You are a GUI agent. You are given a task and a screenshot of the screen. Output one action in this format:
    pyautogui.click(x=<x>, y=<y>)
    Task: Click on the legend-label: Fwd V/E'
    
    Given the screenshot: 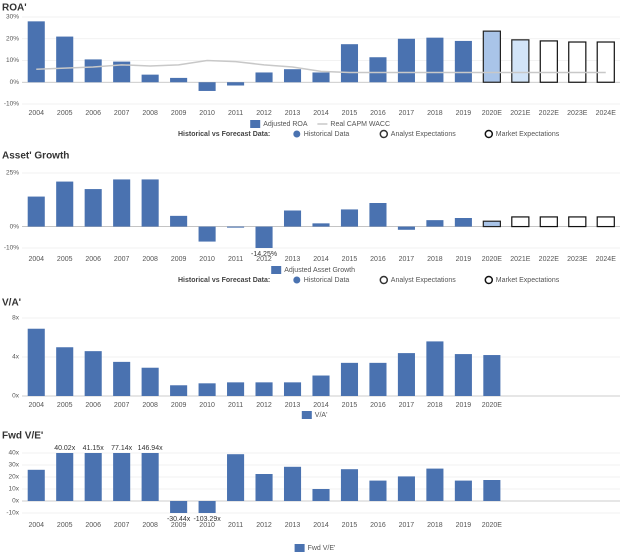 What is the action you would take?
    pyautogui.click(x=322, y=548)
    